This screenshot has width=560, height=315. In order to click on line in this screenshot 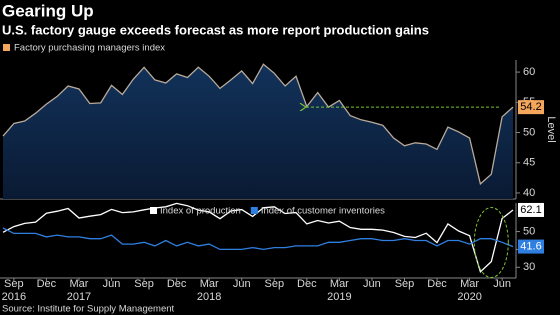, I will do `click(258, 239)`.